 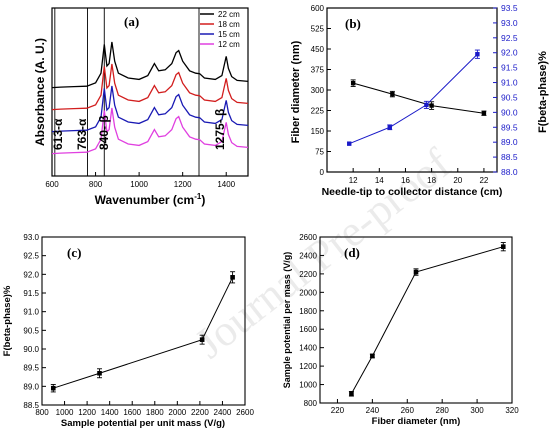 I want to click on panel-c-x-tick-label: 2600, so click(x=245, y=412).